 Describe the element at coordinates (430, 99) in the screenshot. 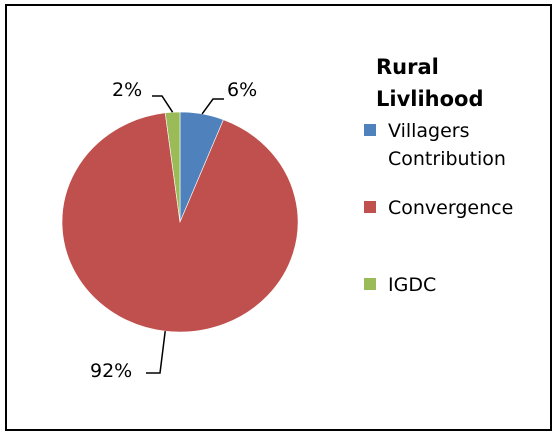

I see `legend-title-line-2: Livlihood` at that location.